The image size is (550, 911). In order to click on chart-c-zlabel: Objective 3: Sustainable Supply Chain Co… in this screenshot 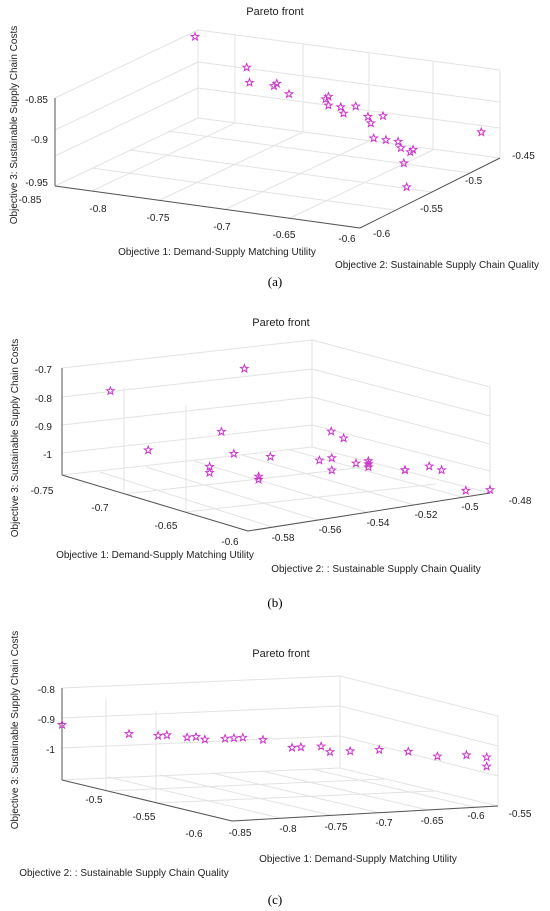, I will do `click(15, 730)`.